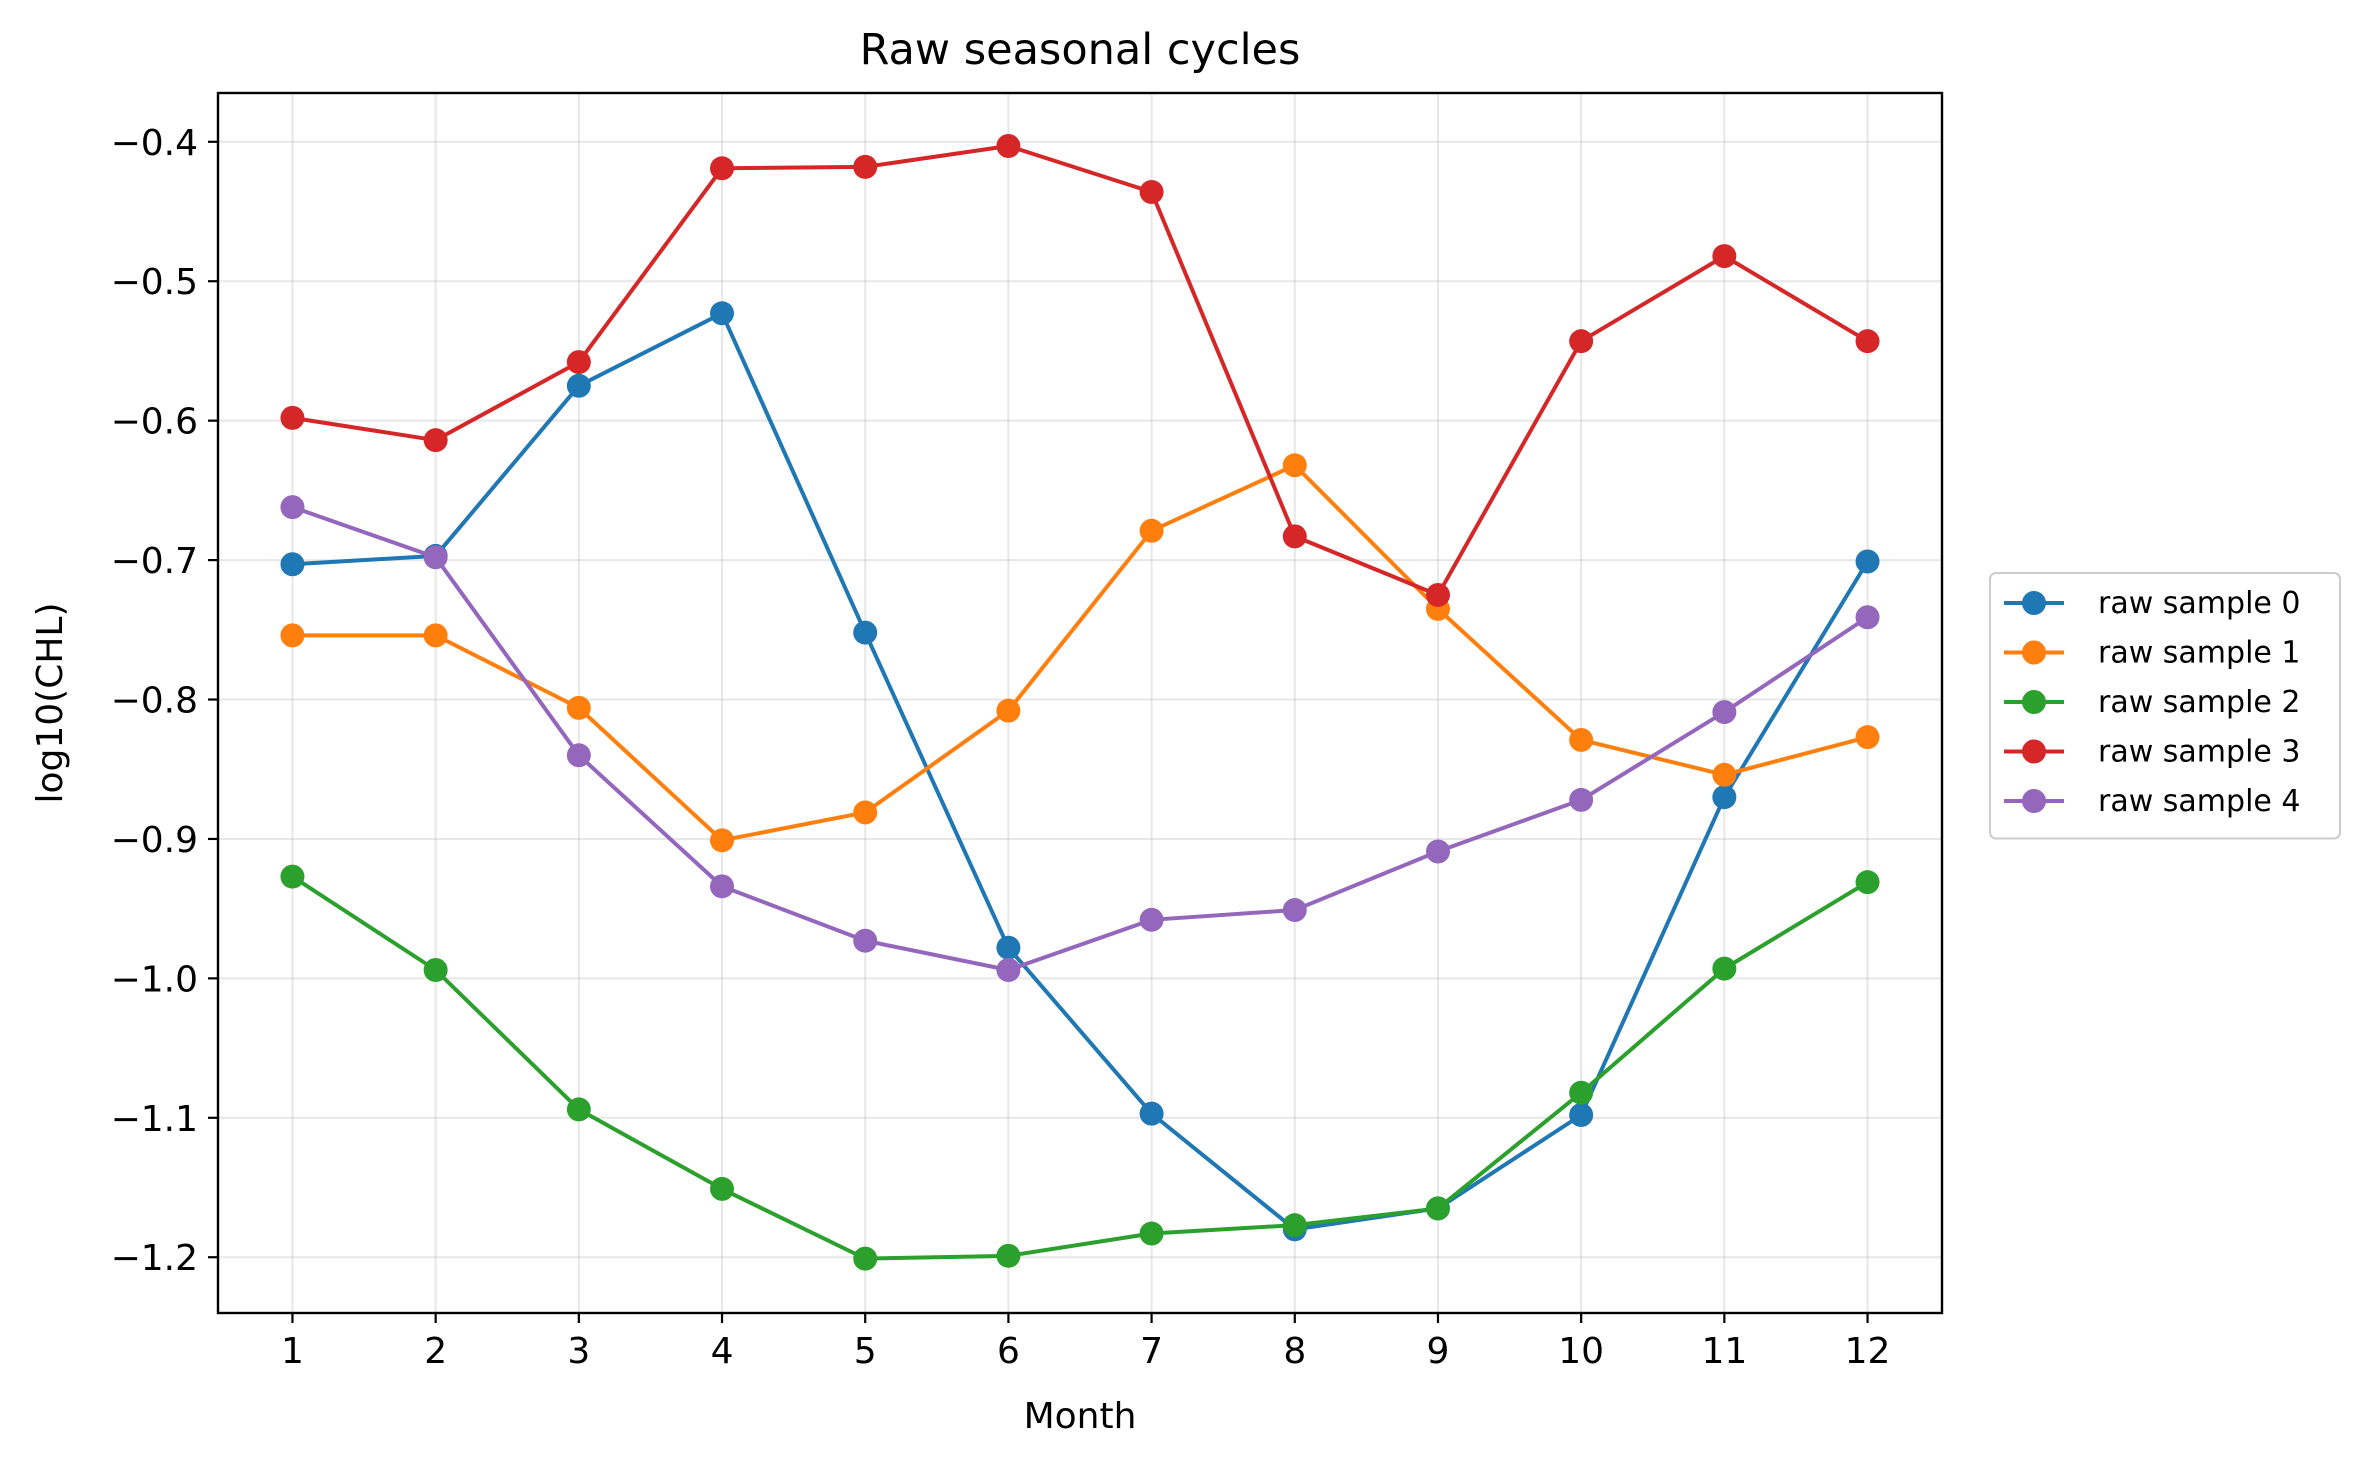 This screenshot has height=1468, width=2365. What do you see at coordinates (2199, 752) in the screenshot?
I see `legend-label: raw sample 3` at bounding box center [2199, 752].